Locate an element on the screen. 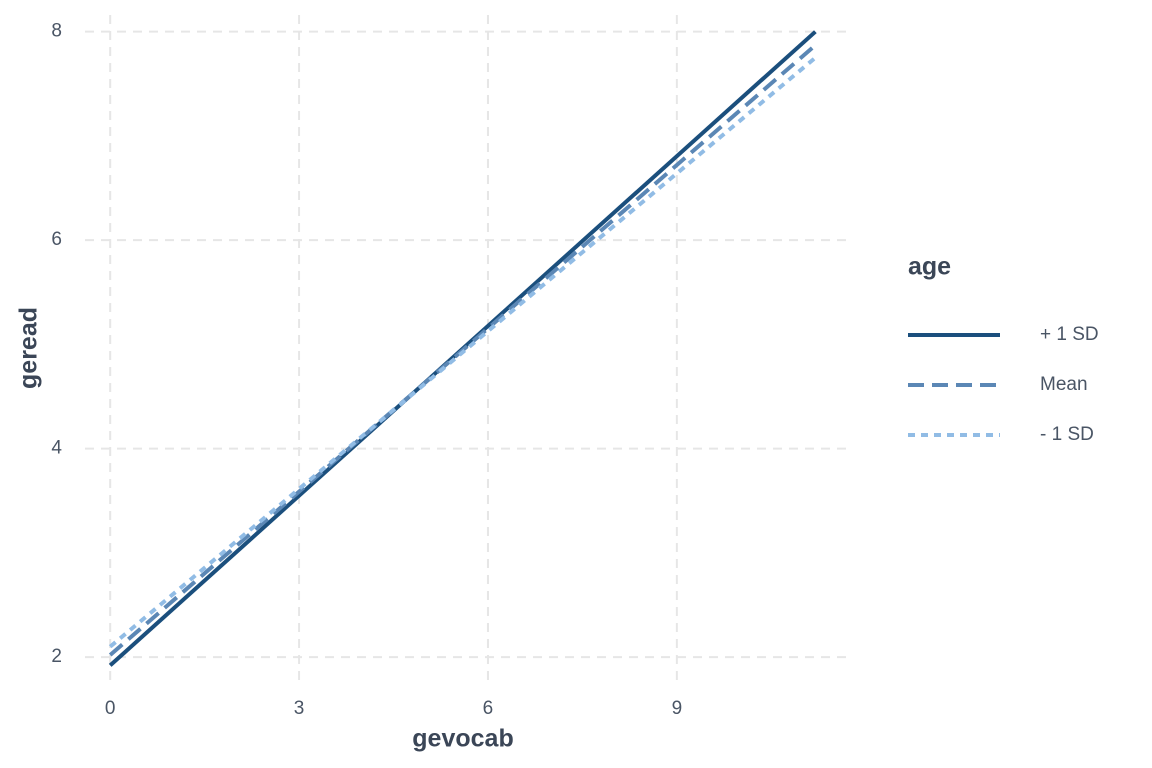  y-tick-label: 6 is located at coordinates (56, 239).